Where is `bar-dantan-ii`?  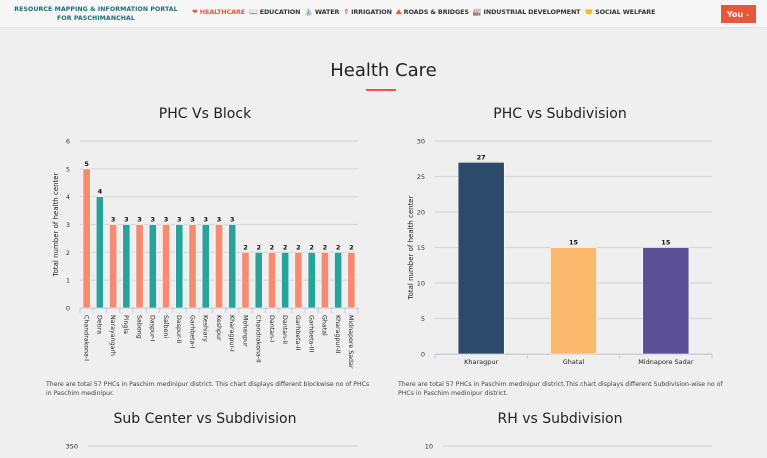 bar-dantan-ii is located at coordinates (285, 280).